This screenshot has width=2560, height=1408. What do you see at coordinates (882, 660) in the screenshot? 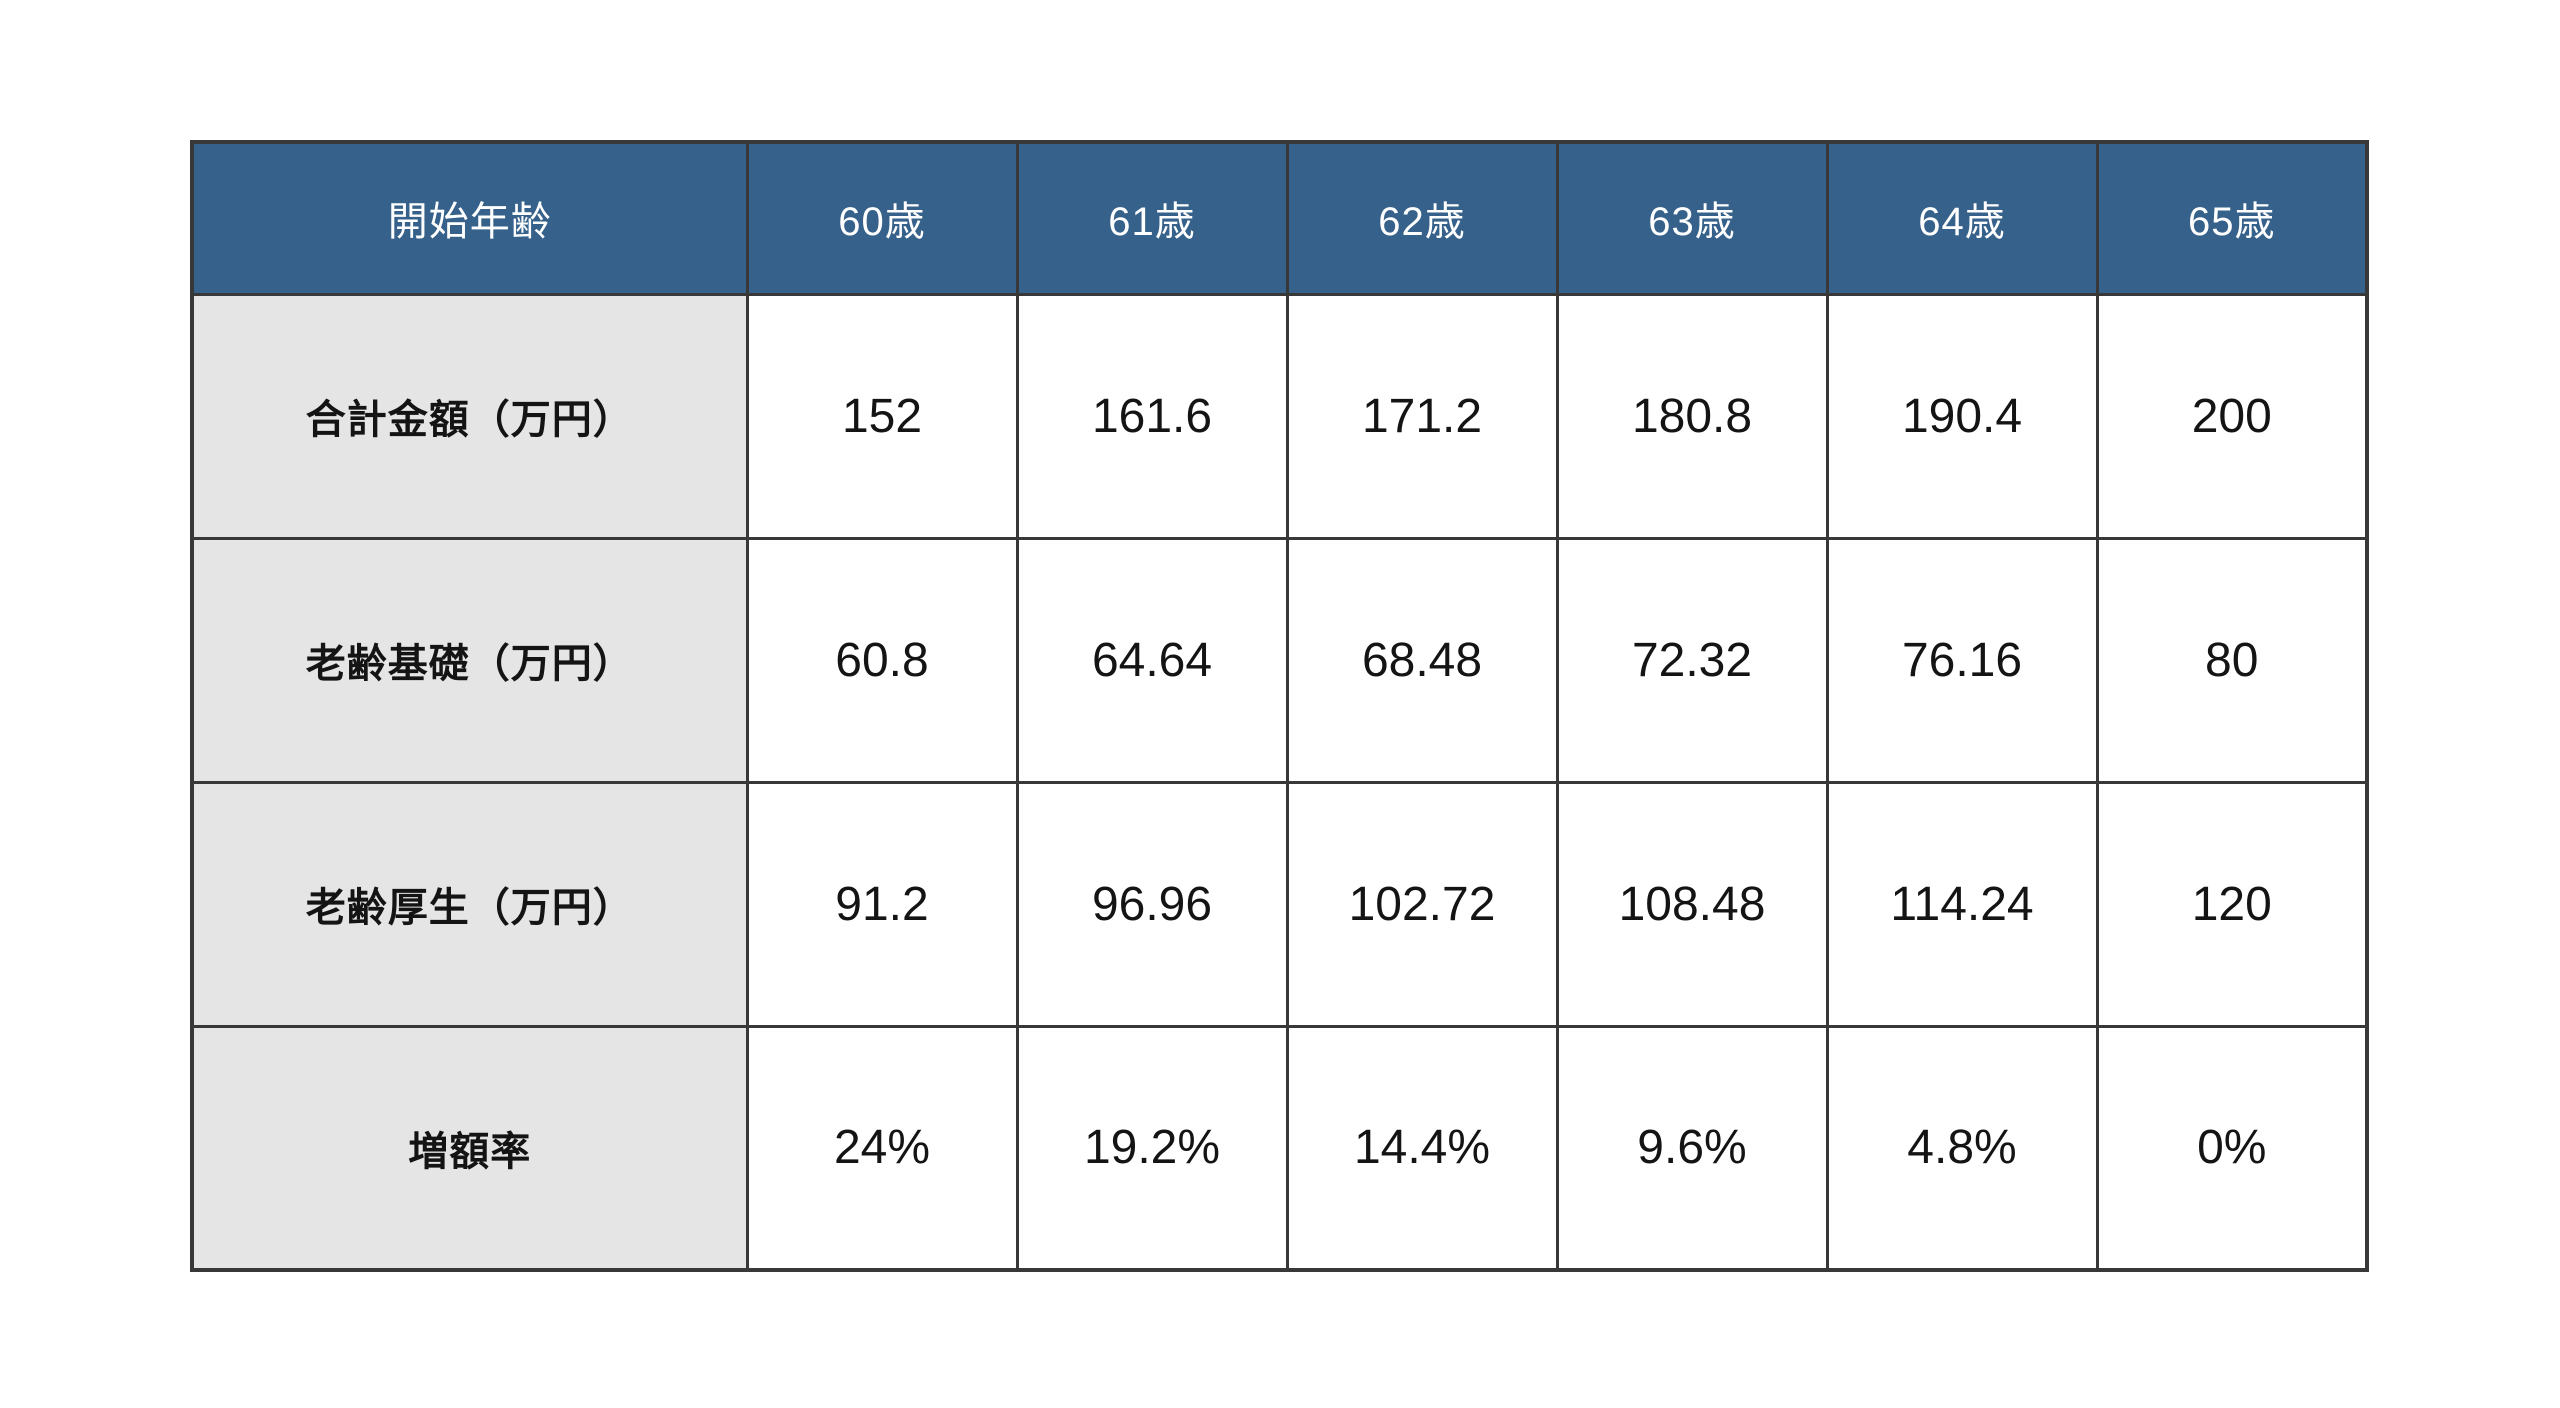
I see `value-cell: 60.8` at bounding box center [882, 660].